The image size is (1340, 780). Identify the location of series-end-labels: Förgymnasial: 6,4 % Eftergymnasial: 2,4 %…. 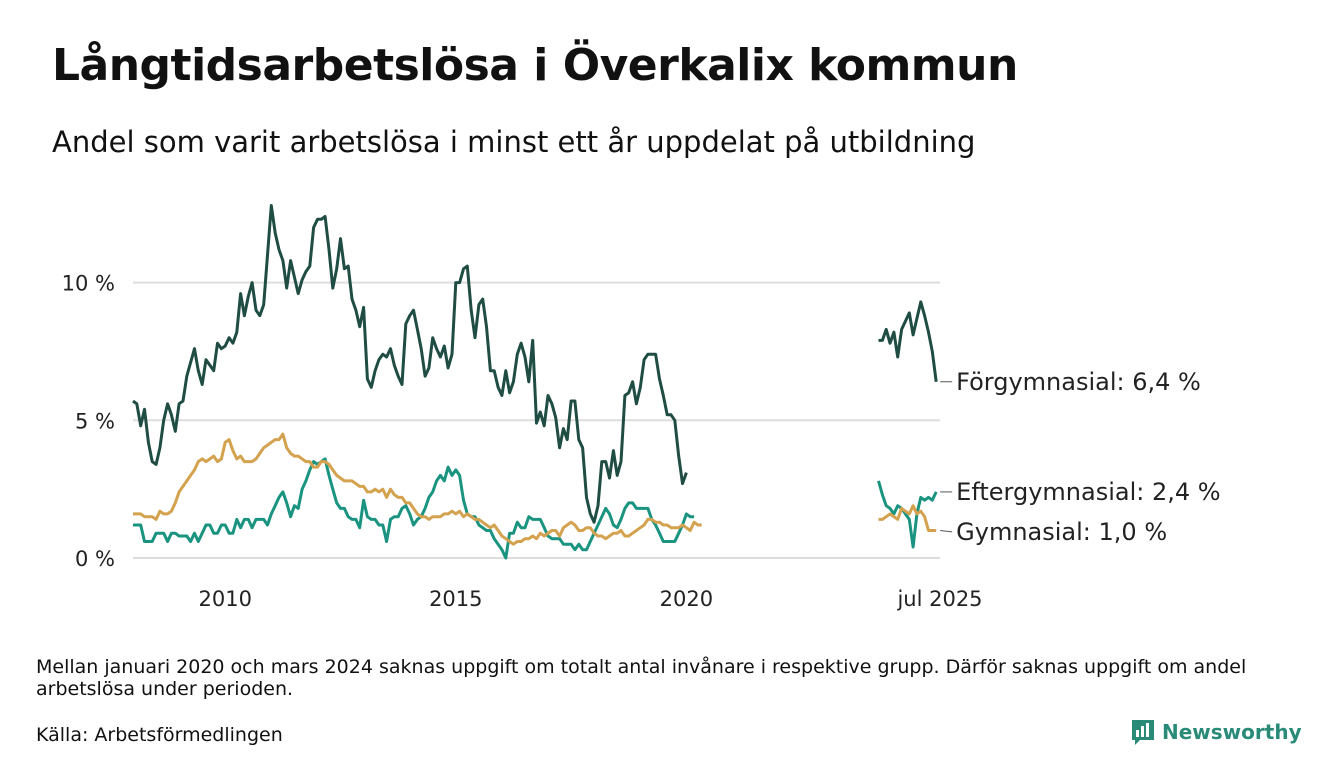
(1080, 457).